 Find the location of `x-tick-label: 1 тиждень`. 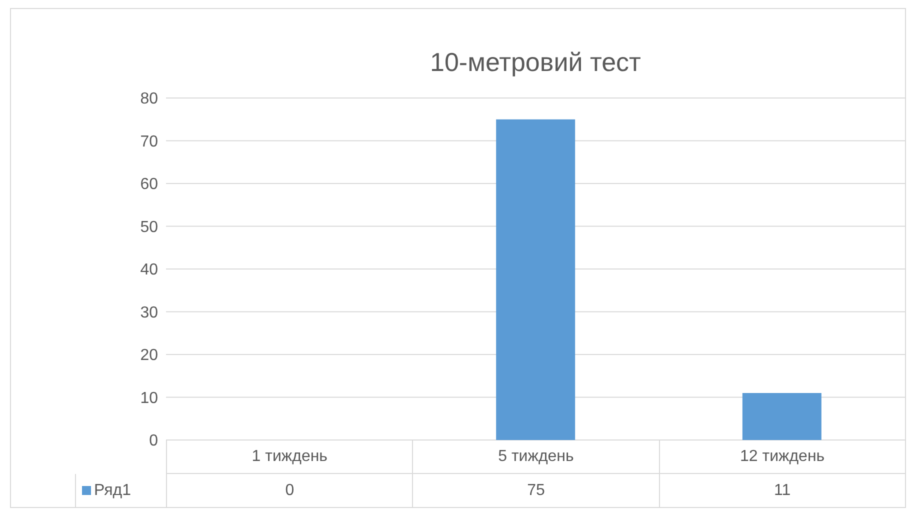

x-tick-label: 1 тиждень is located at coordinates (289, 457).